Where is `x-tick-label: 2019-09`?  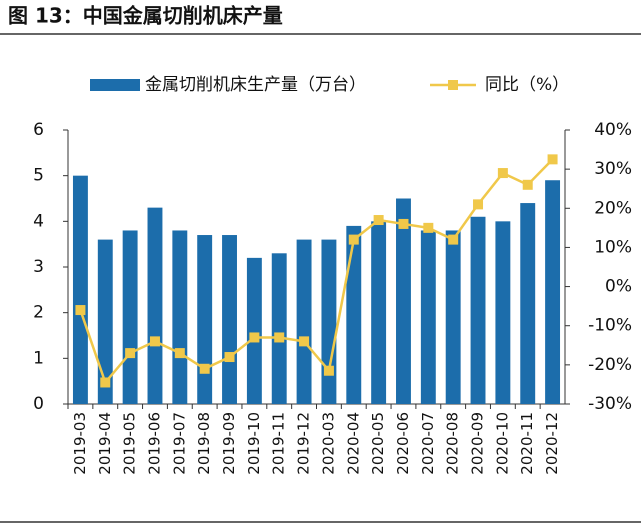
x-tick-label: 2019-09 is located at coordinates (229, 443).